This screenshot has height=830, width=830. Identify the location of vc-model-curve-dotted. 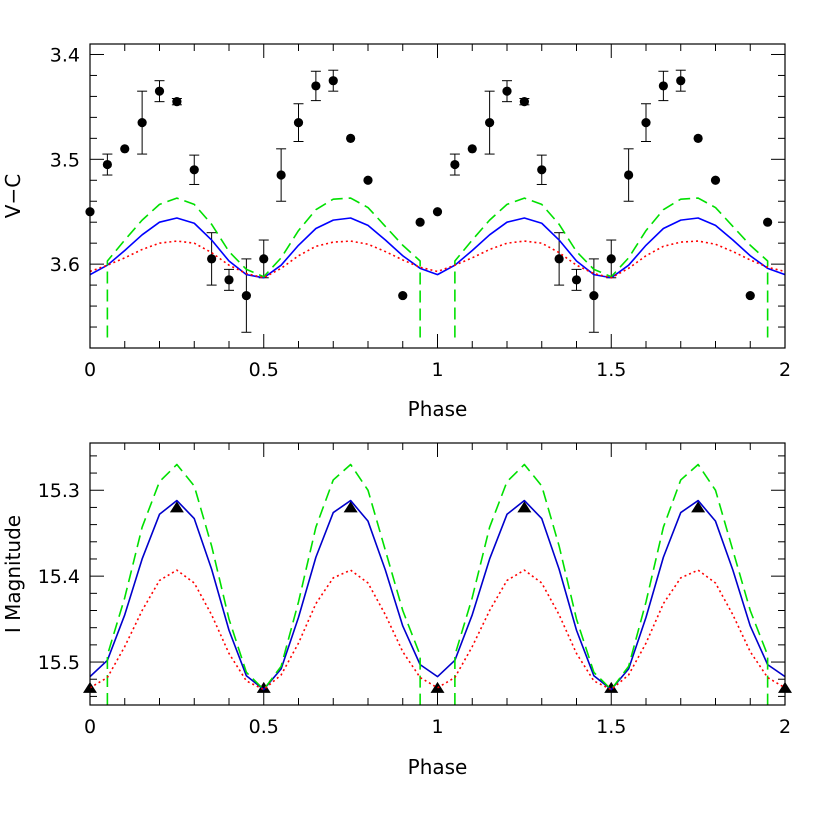
(437, 259).